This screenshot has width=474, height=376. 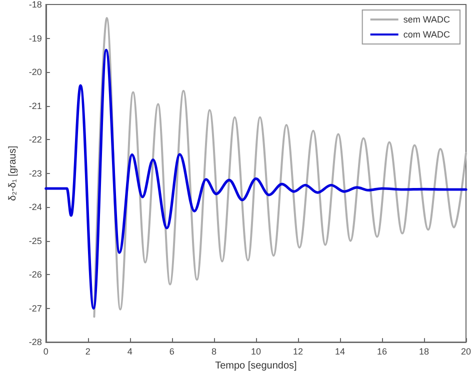 What do you see at coordinates (45, 351) in the screenshot?
I see `x-tick-label: 0` at bounding box center [45, 351].